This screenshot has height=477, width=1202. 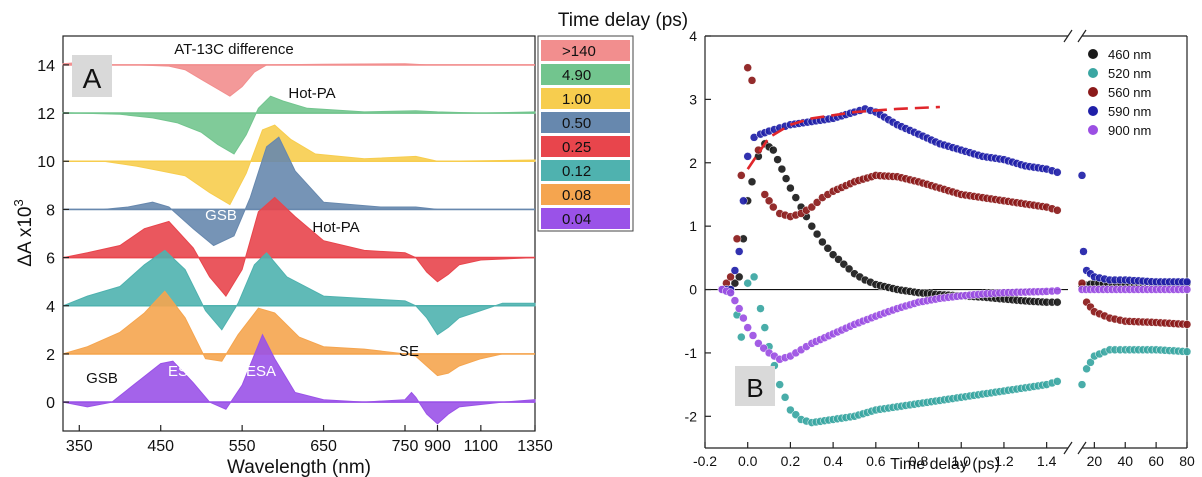 What do you see at coordinates (335, 227) in the screenshot?
I see `annotation-hot-pa-2: Hot-PA` at bounding box center [335, 227].